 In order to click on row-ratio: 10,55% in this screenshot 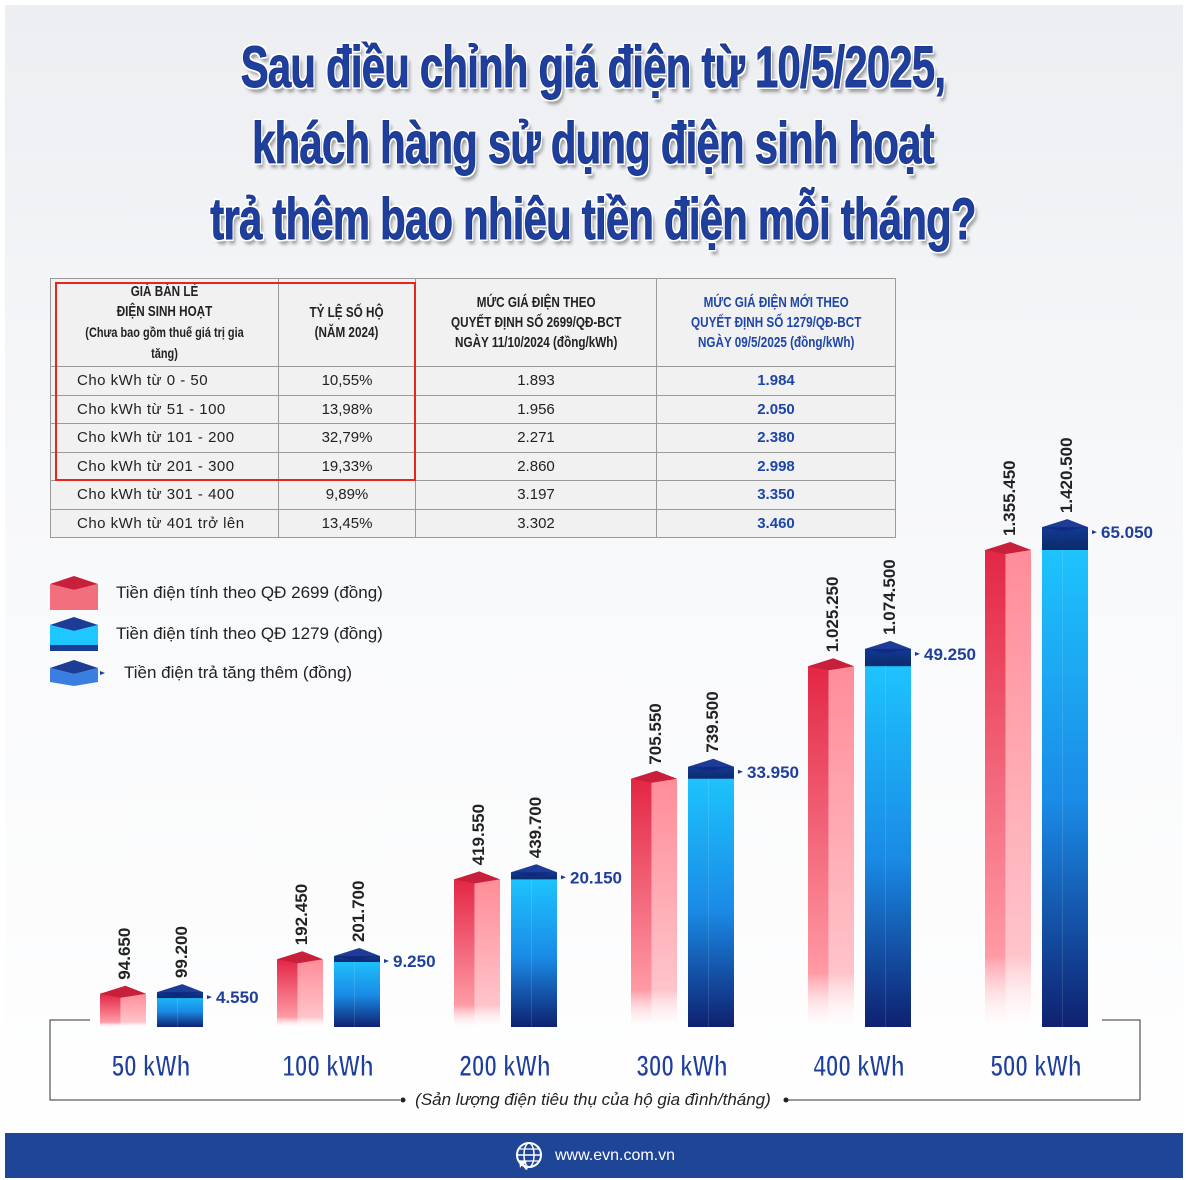, I will do `click(347, 381)`.